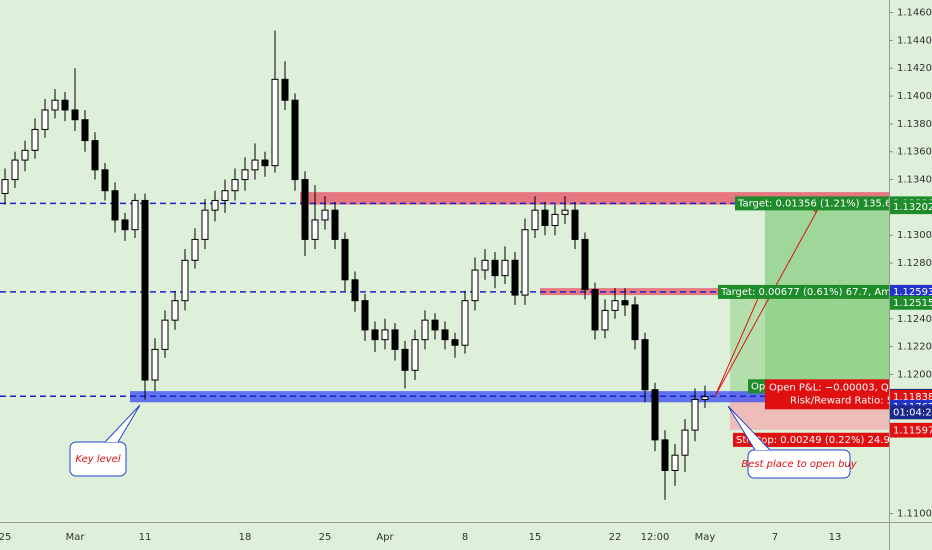  I want to click on x-tick-label: 22, so click(615, 537).